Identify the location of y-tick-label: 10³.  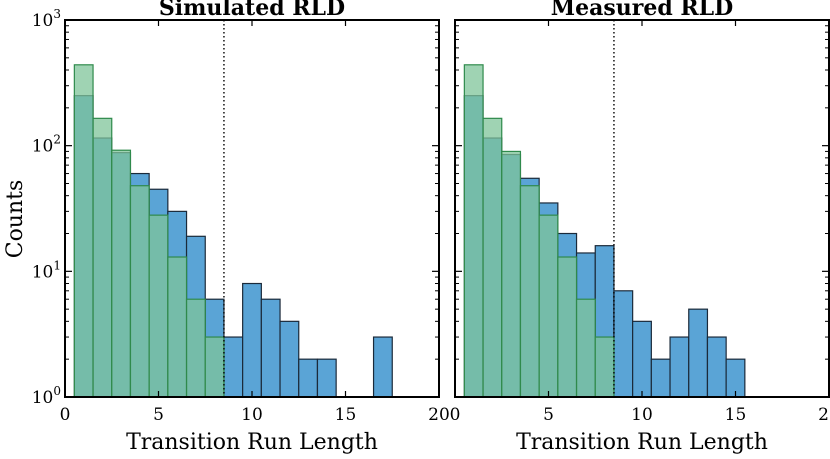
(46, 19).